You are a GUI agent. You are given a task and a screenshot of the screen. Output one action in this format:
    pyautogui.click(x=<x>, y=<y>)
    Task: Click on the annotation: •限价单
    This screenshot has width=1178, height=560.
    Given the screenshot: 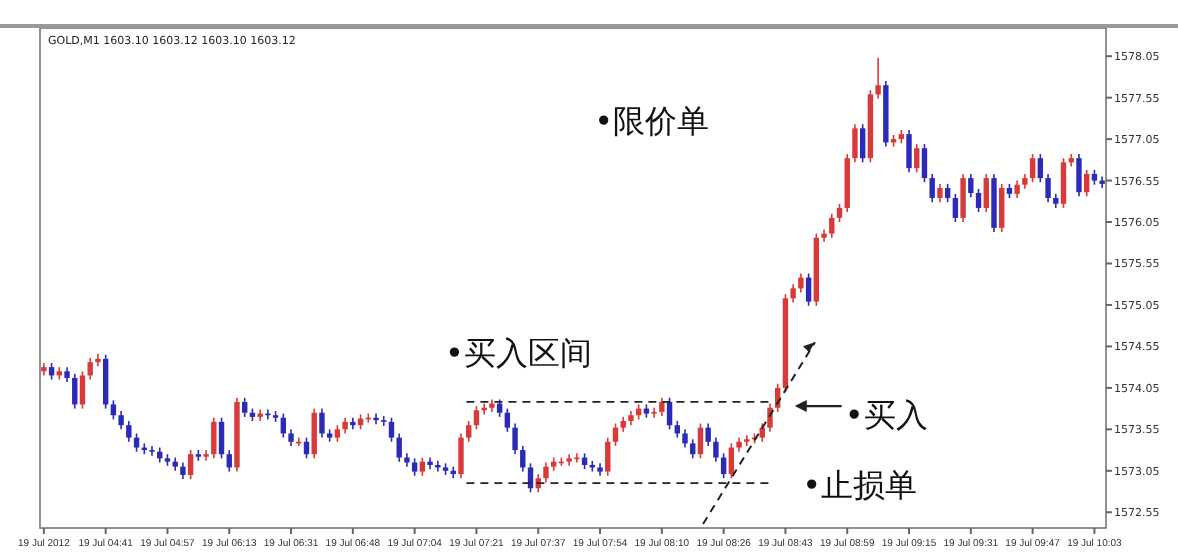 What is the action you would take?
    pyautogui.click(x=652, y=121)
    